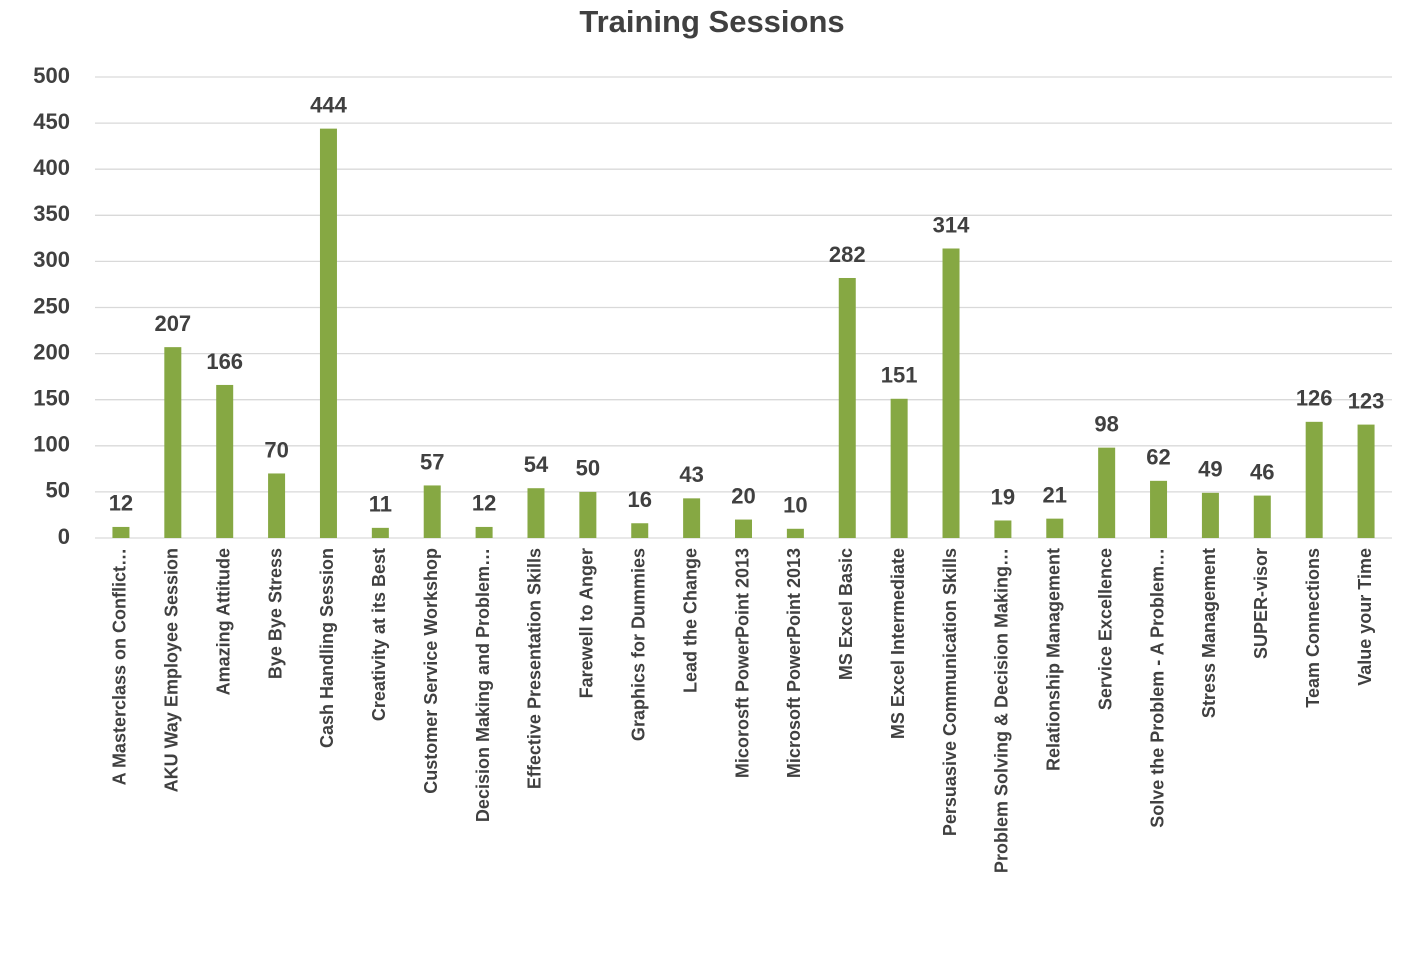 This screenshot has height=963, width=1416. What do you see at coordinates (431, 671) in the screenshot?
I see `x-tick-label: Customer Service Workshop` at bounding box center [431, 671].